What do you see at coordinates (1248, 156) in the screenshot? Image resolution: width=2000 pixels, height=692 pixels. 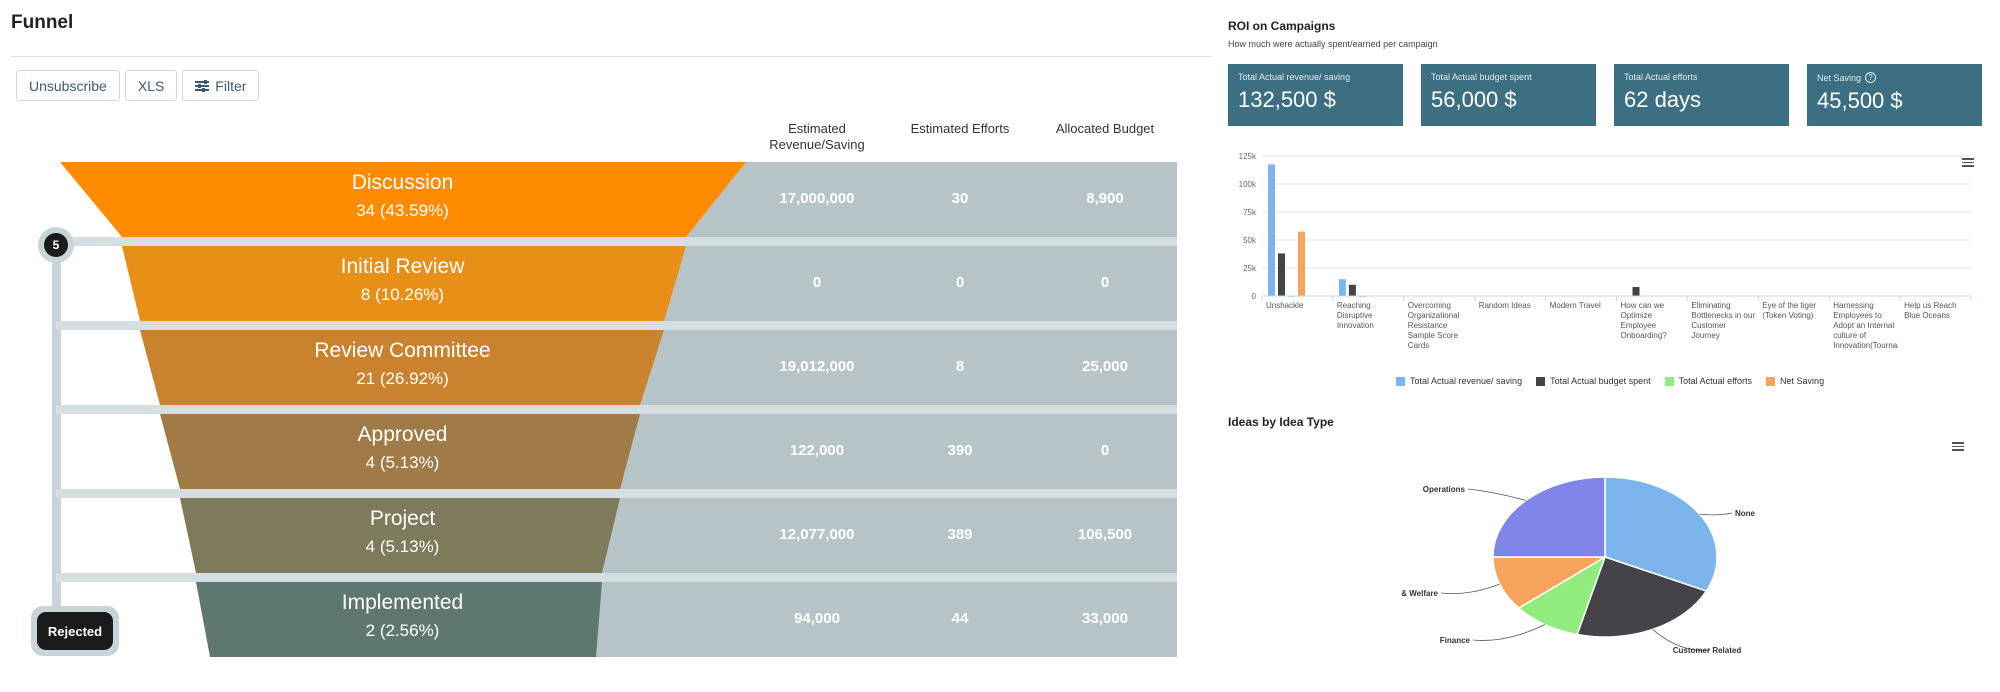 I see `y-tick-label: 125k` at bounding box center [1248, 156].